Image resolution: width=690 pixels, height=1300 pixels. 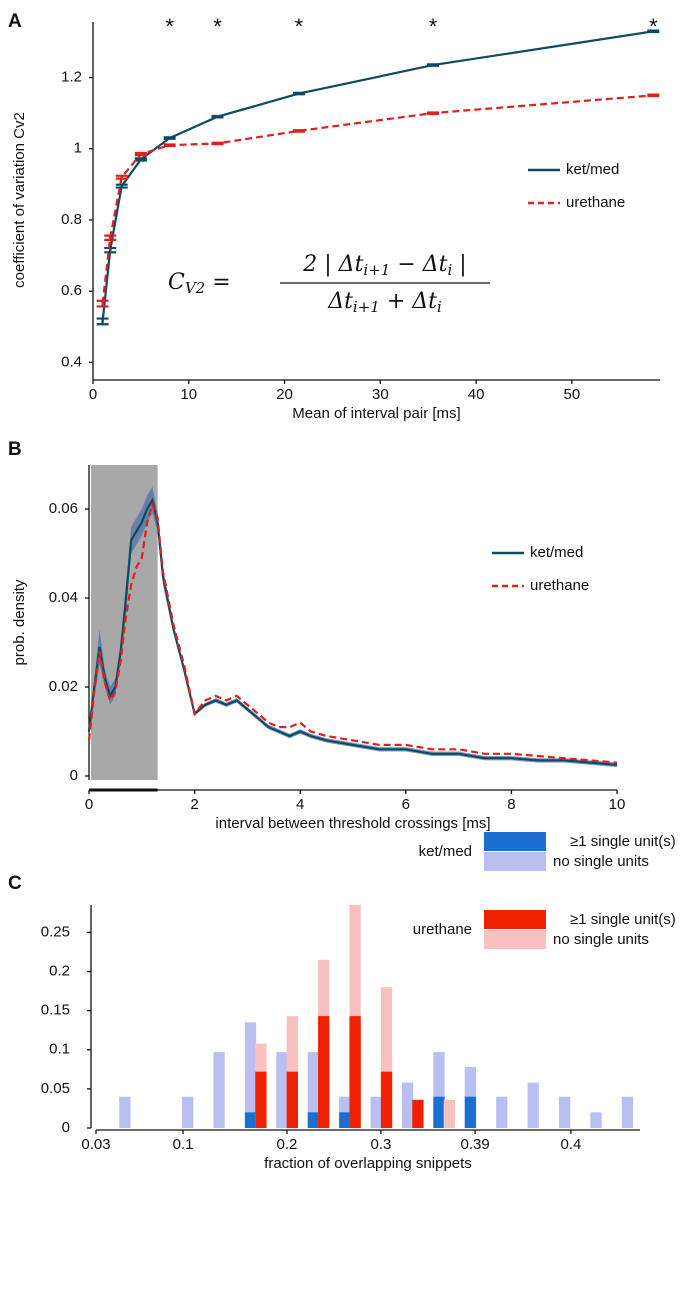 I want to click on y-tick-label: 1.2, so click(x=71, y=77).